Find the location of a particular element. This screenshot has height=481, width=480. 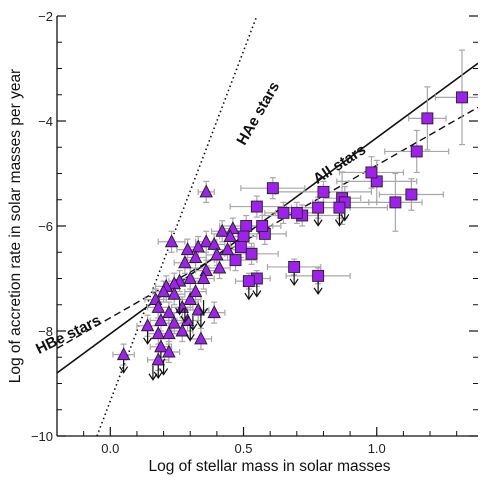

annotation-label: All stars is located at coordinates (339, 164).